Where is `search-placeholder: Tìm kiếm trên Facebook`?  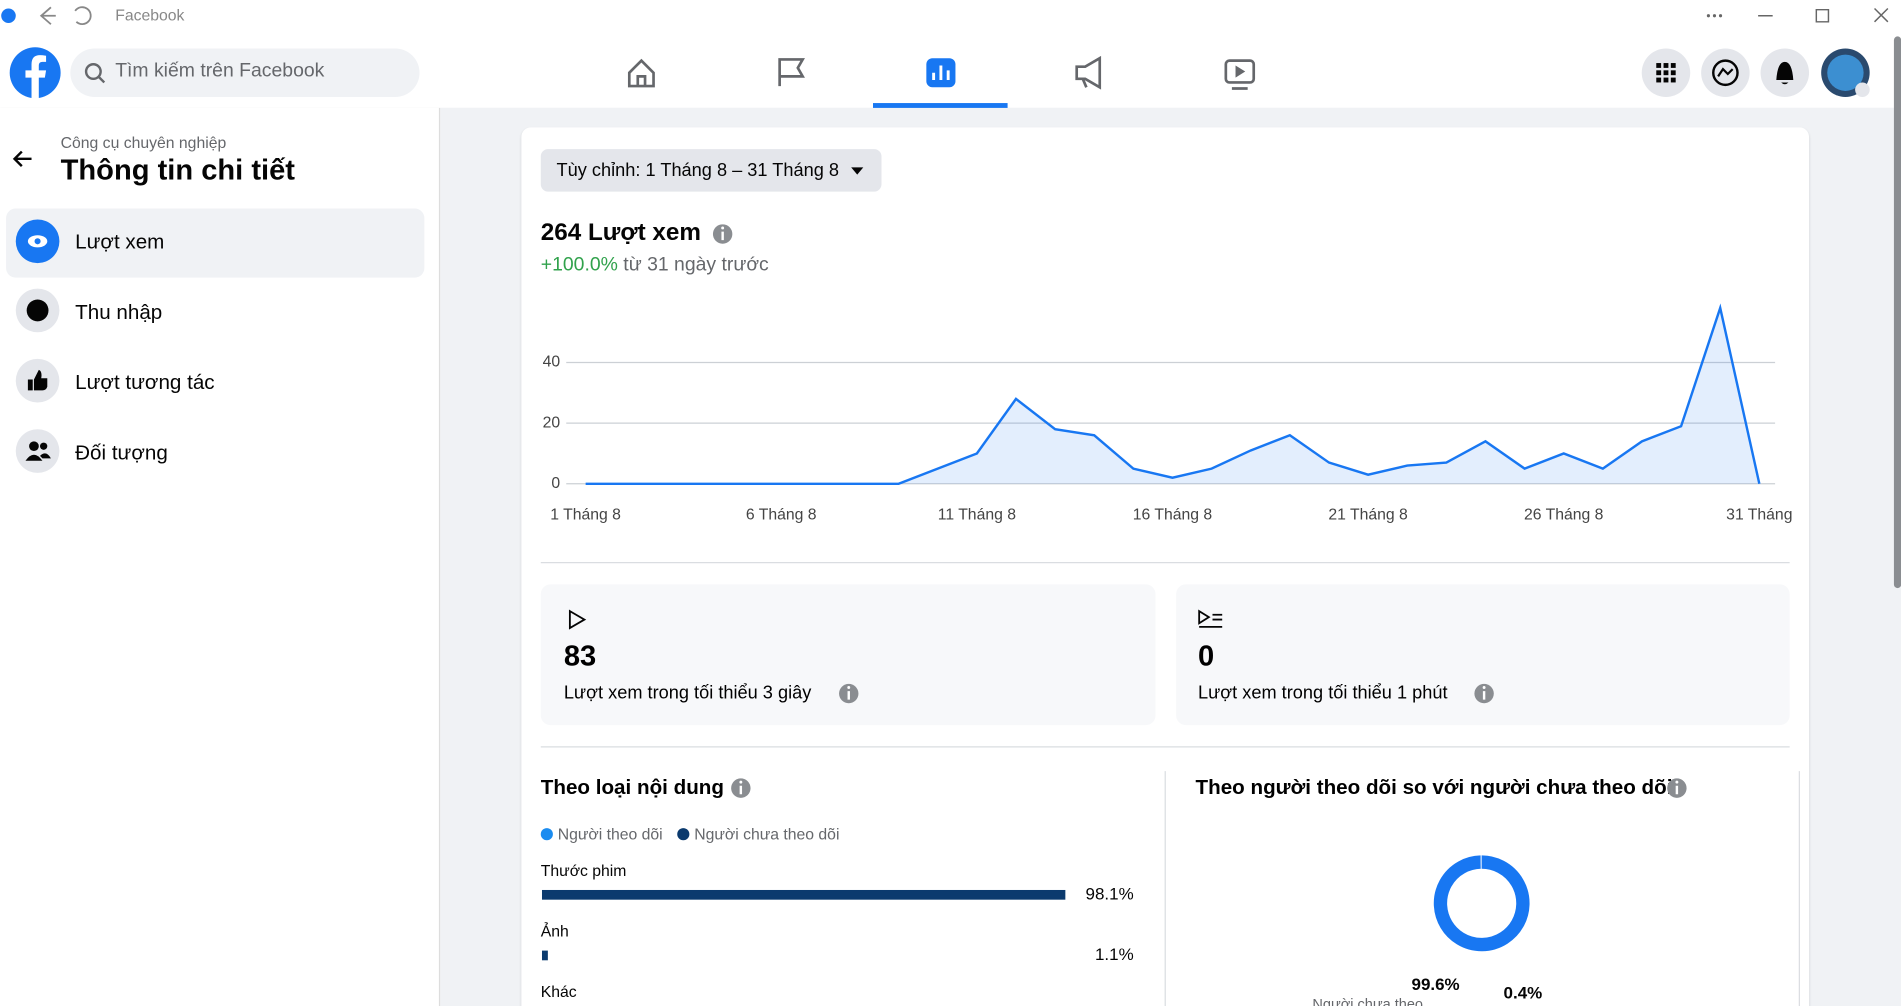
search-placeholder: Tìm kiếm trên Facebook is located at coordinates (220, 71).